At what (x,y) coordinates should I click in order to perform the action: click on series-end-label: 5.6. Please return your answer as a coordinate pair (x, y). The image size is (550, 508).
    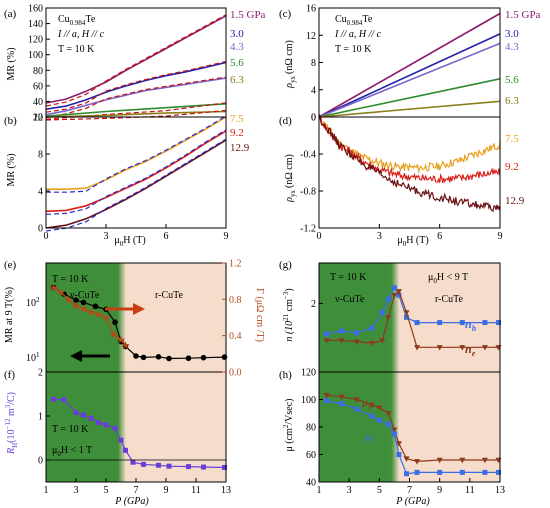
    Looking at the image, I should click on (237, 63).